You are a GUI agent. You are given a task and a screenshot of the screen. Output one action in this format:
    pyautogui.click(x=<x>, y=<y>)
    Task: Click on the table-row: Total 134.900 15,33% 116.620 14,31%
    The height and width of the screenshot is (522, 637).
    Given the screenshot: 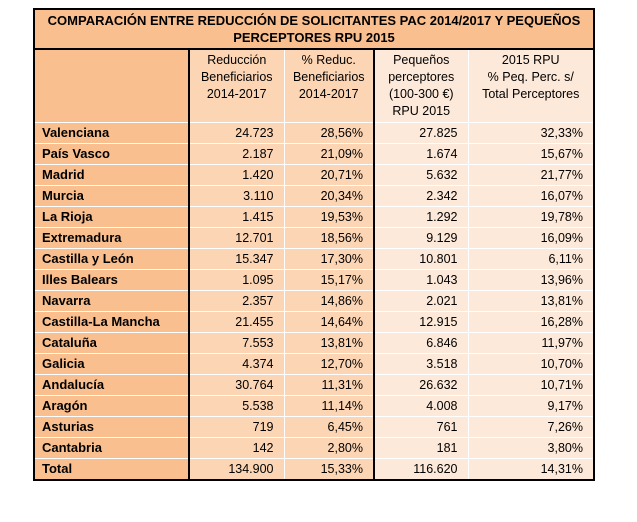 What is the action you would take?
    pyautogui.click(x=314, y=468)
    